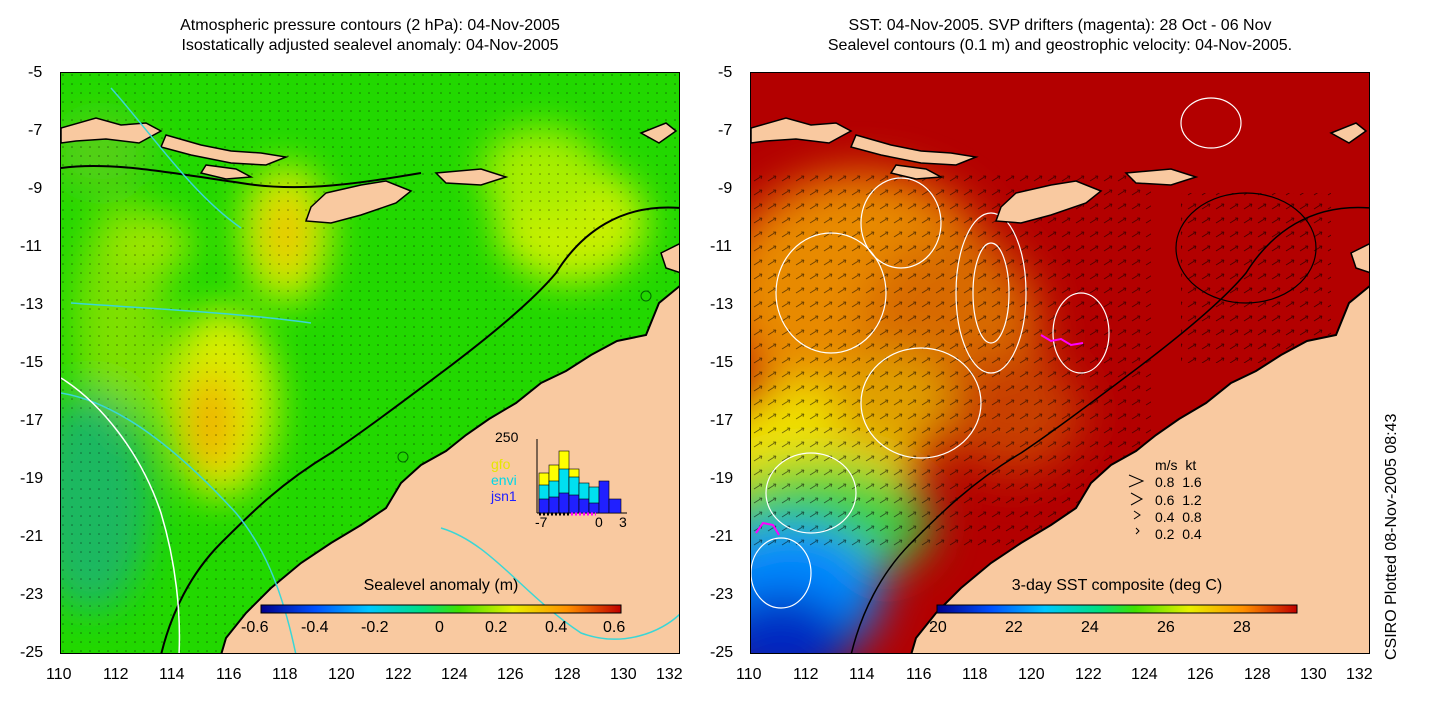 The image size is (1440, 720). I want to click on velocity-legend-row: 0.6 1.2, so click(1178, 500).